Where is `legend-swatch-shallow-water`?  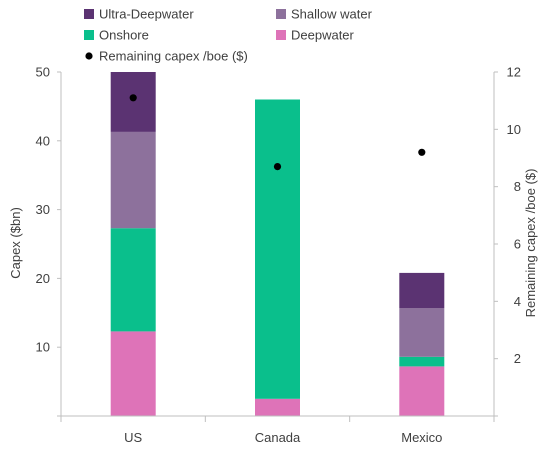
legend-swatch-shallow-water is located at coordinates (281, 14).